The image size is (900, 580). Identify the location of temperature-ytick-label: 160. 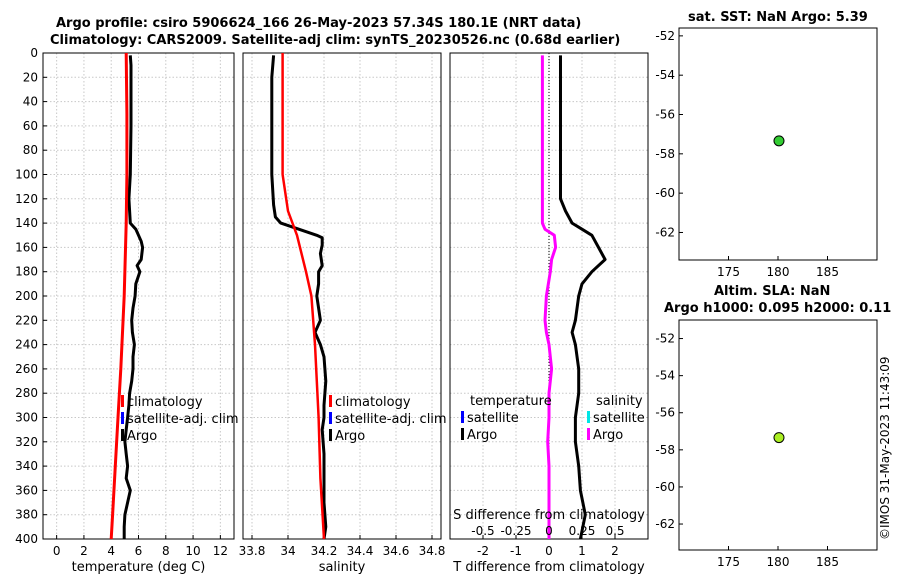
(26, 247).